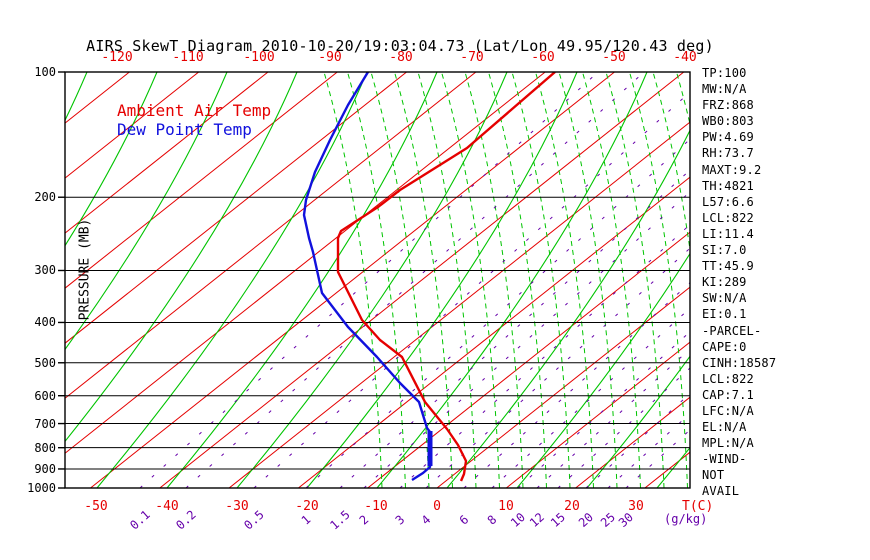  Describe the element at coordinates (437, 506) in the screenshot. I see `temp-axis-bottom-label: 0` at that location.